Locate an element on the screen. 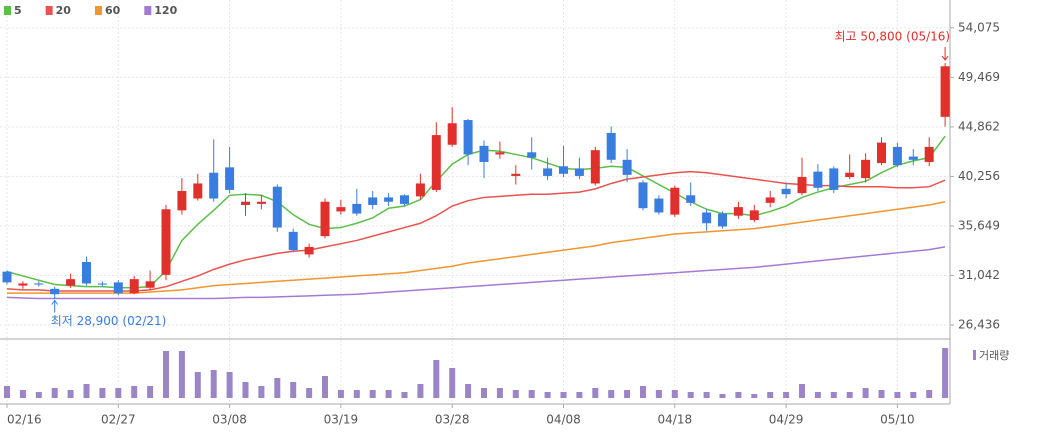 The width and height of the screenshot is (1050, 434). x-tick-label: 02/16 is located at coordinates (24, 420).